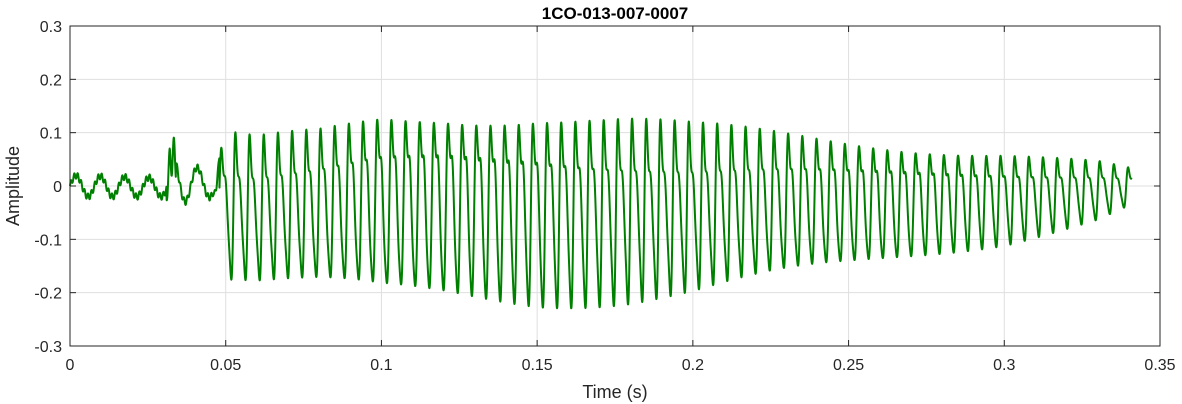 This screenshot has width=1182, height=404. Describe the element at coordinates (537, 365) in the screenshot. I see `x-tick-label: 0.15` at that location.